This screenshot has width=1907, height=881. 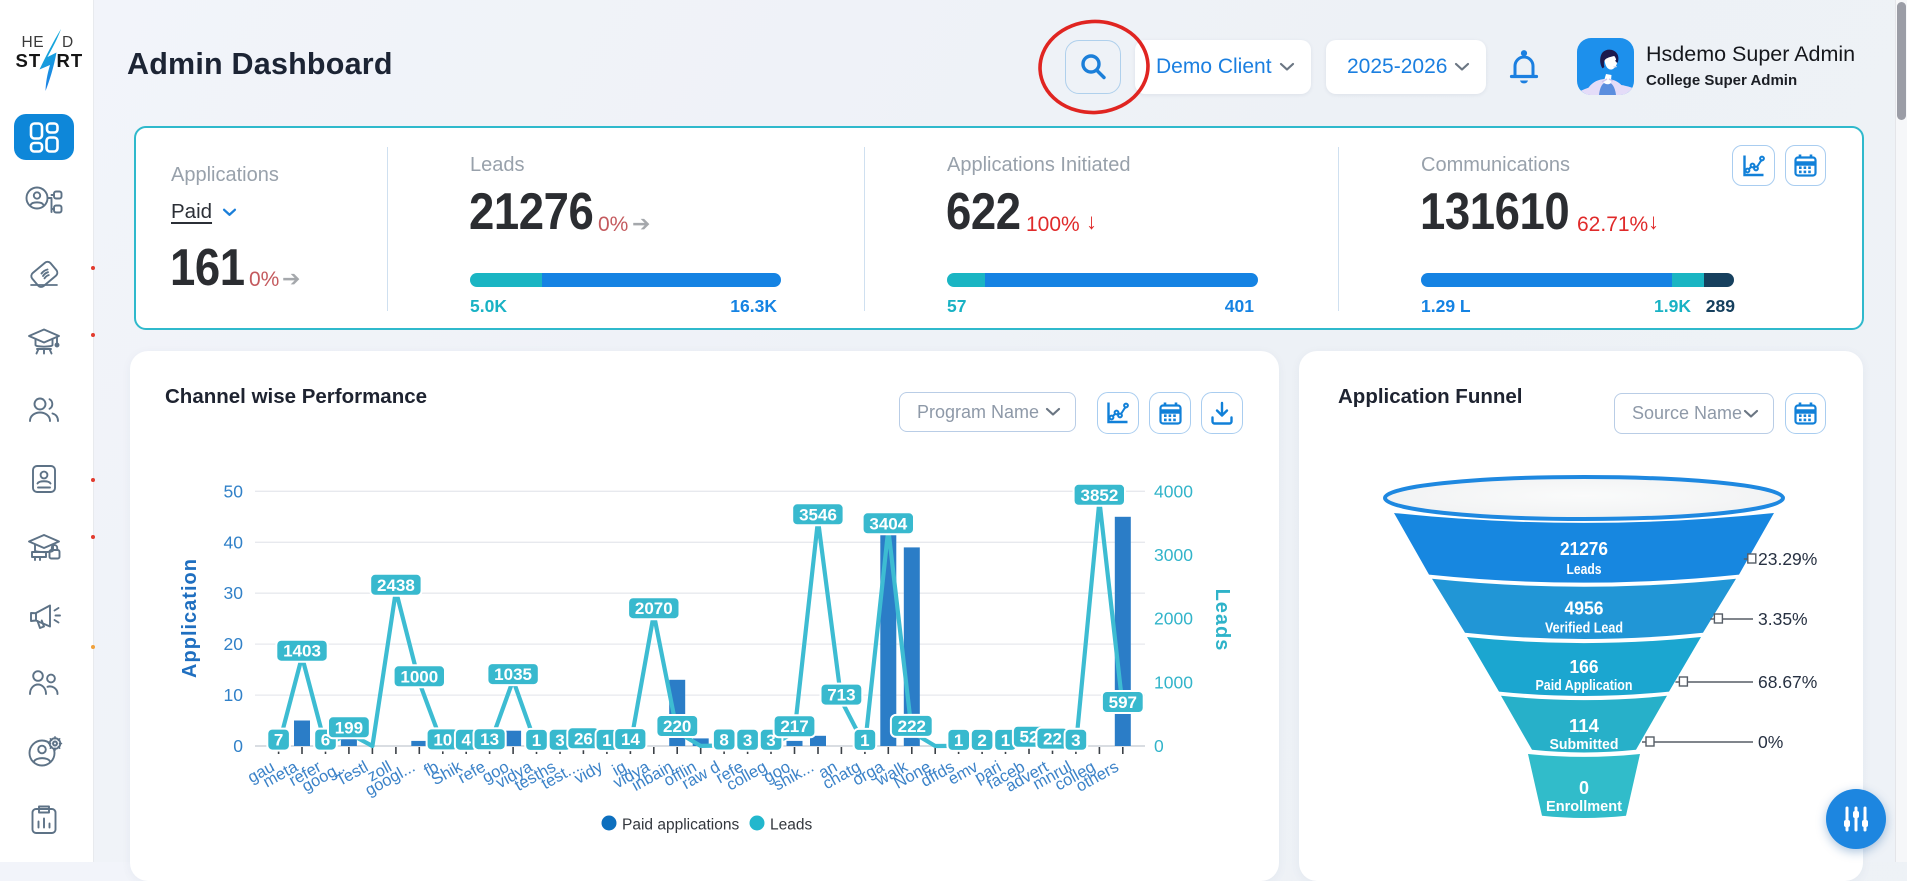 What do you see at coordinates (190, 618) in the screenshot?
I see `svg-text: Application` at bounding box center [190, 618].